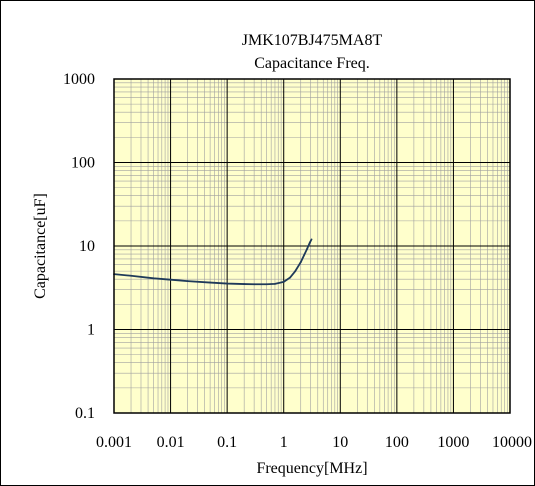  Describe the element at coordinates (284, 442) in the screenshot. I see `x-tick-label: 1` at that location.